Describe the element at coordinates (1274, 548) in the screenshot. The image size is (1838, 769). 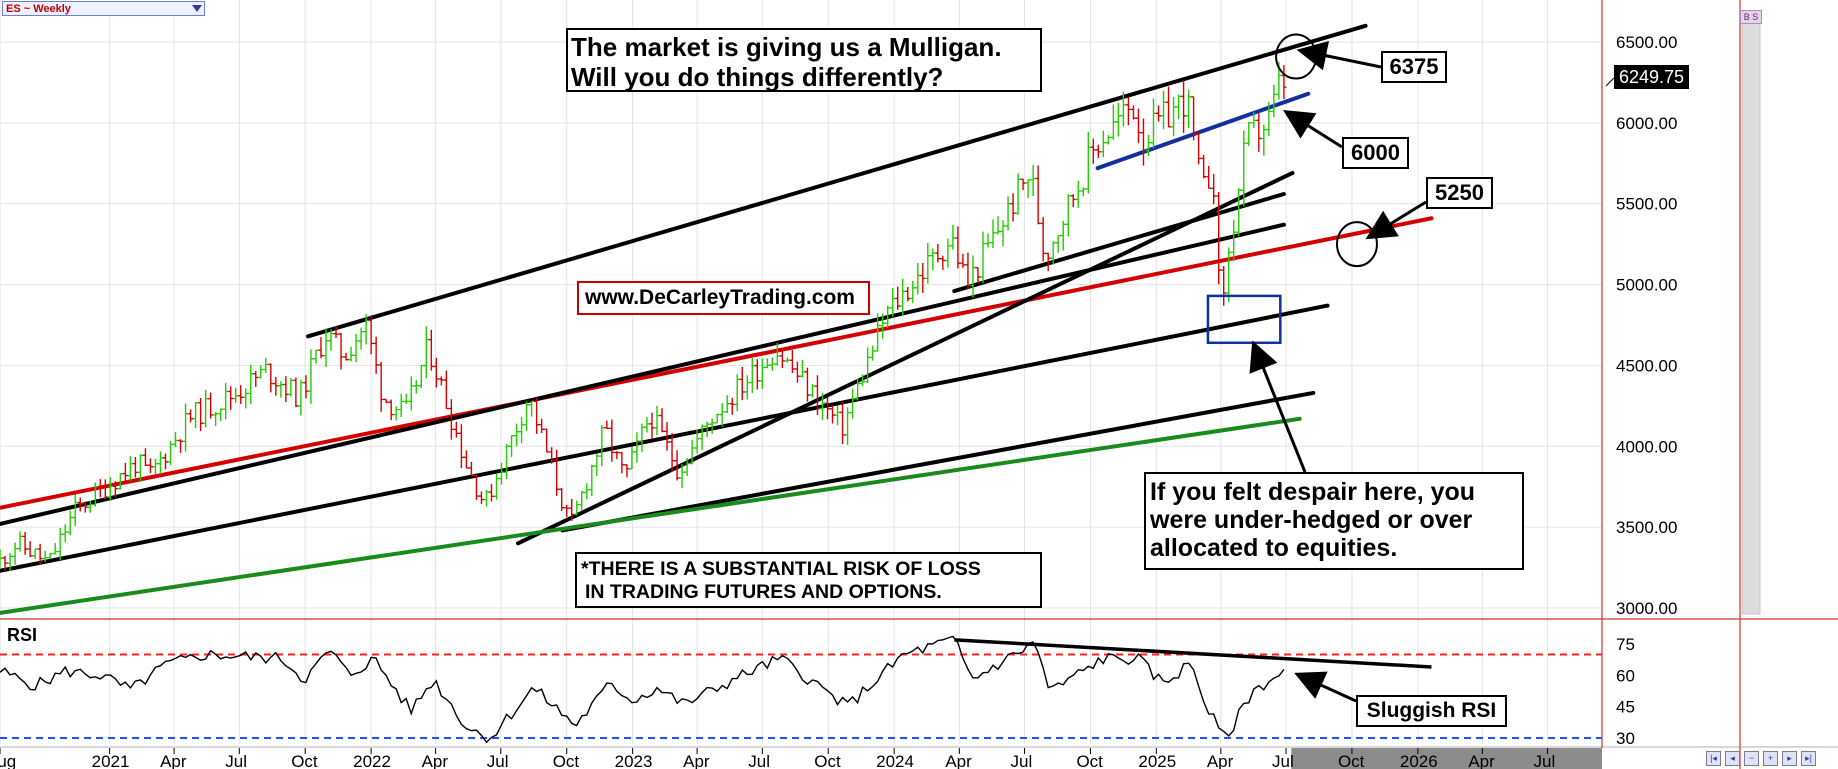
I see `despair-line-3: allocated to equities.` at that location.